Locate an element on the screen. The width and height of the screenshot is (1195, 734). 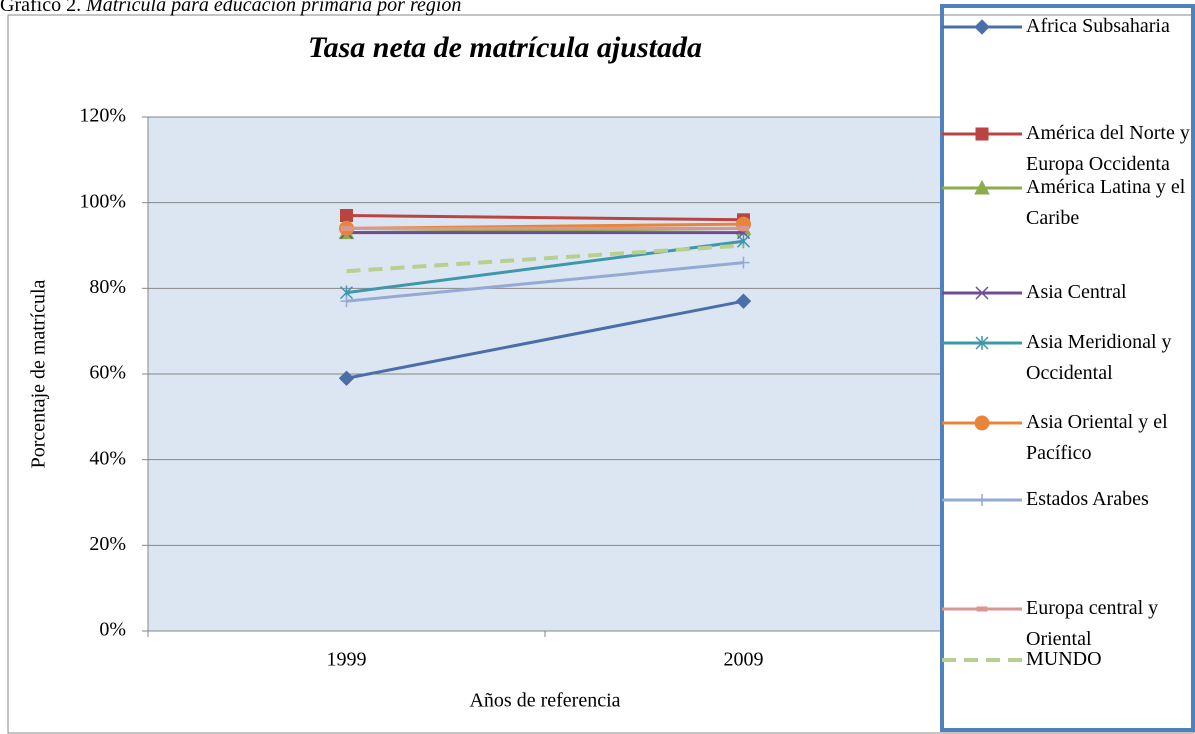
legend-label: Asia Oriental y el Pacífico is located at coordinates (1097, 437).